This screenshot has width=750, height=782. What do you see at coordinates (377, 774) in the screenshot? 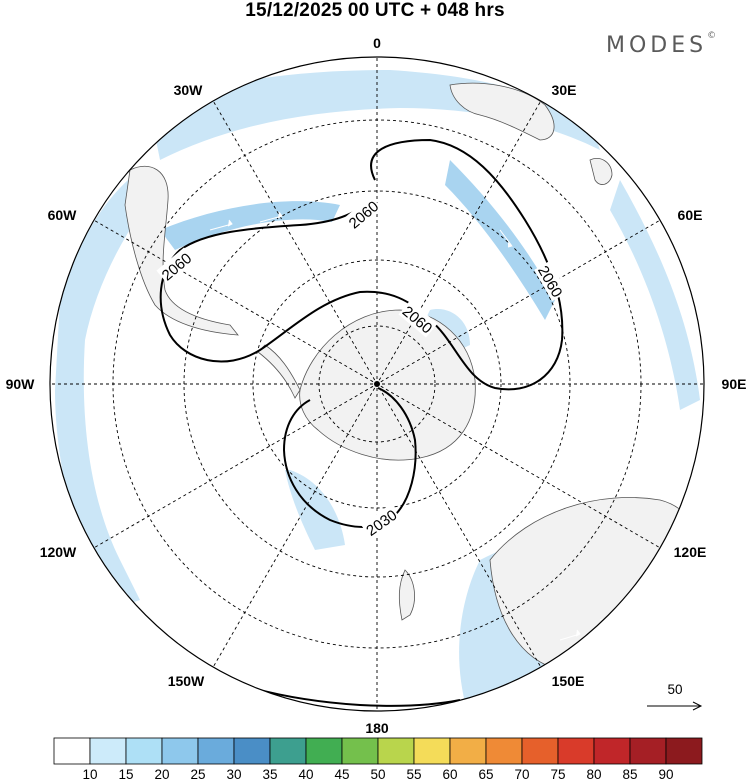
I see `colorbar-tick-label: 50` at bounding box center [377, 774].